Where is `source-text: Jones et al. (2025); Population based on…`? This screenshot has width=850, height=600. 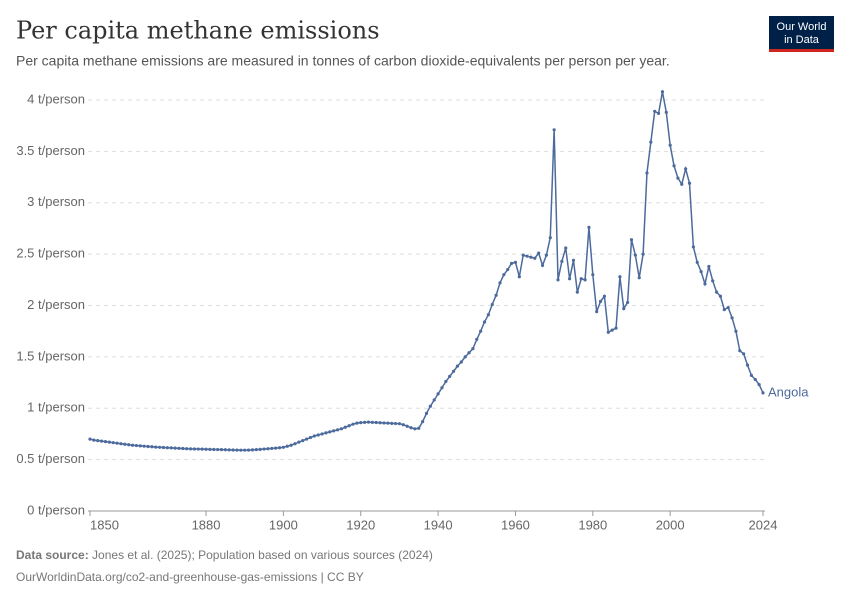 source-text: Jones et al. (2025); Population based on… is located at coordinates (262, 555).